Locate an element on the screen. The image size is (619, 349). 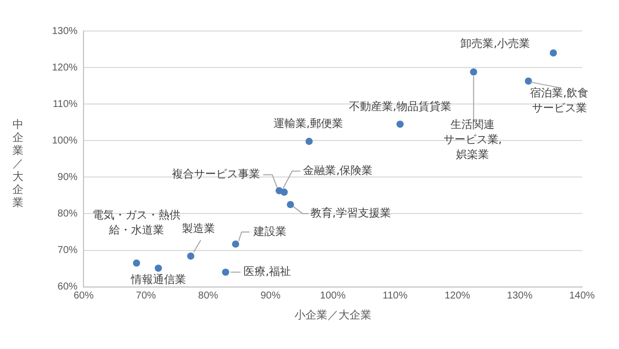
annotation: 宿泊業,飲食サービス業 is located at coordinates (559, 100).